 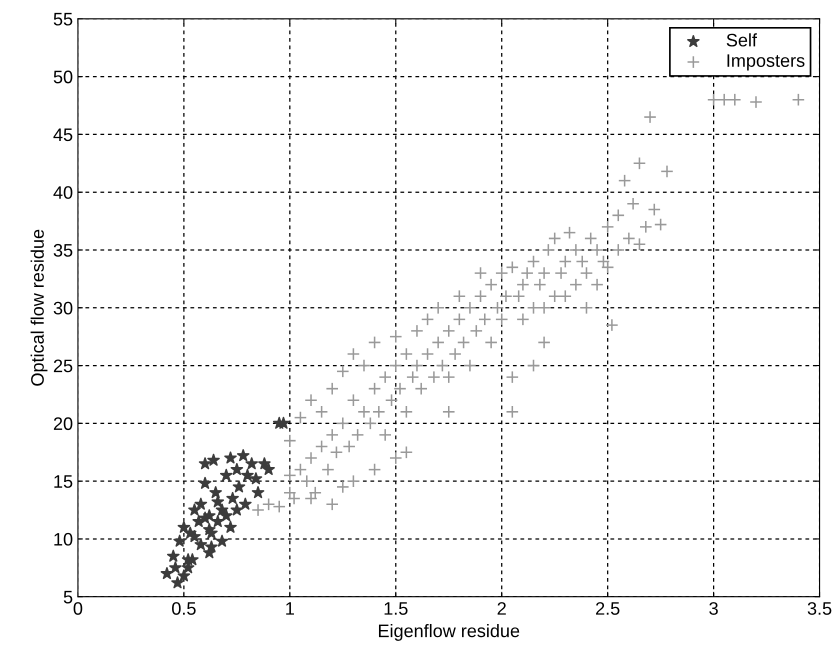 I want to click on y-tick-label: 10, so click(x=63, y=539).